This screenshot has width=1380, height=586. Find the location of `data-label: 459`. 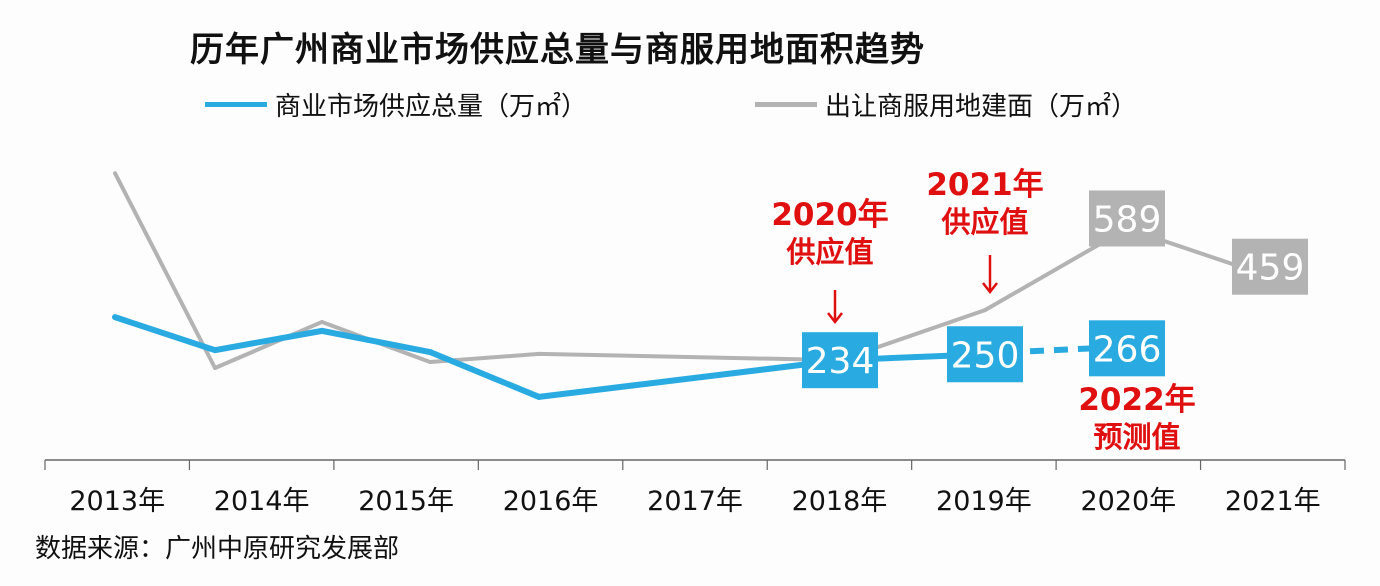

data-label: 459 is located at coordinates (1270, 268).